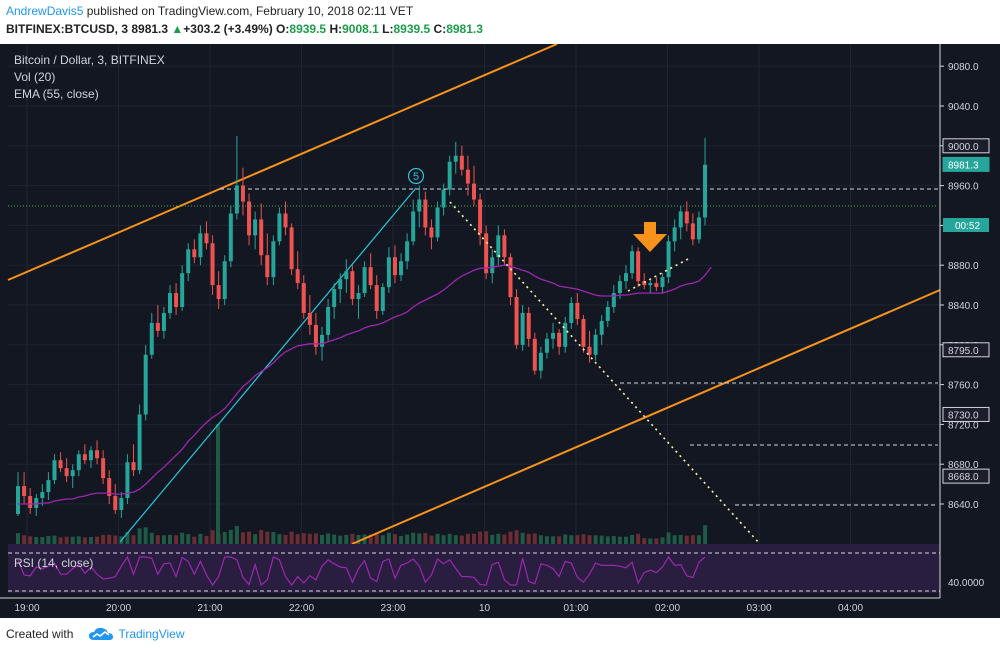 The height and width of the screenshot is (652, 1000). Describe the element at coordinates (67, 29) in the screenshot. I see `symbol-label: BITFINEX:BTCUSD, 3` at that location.